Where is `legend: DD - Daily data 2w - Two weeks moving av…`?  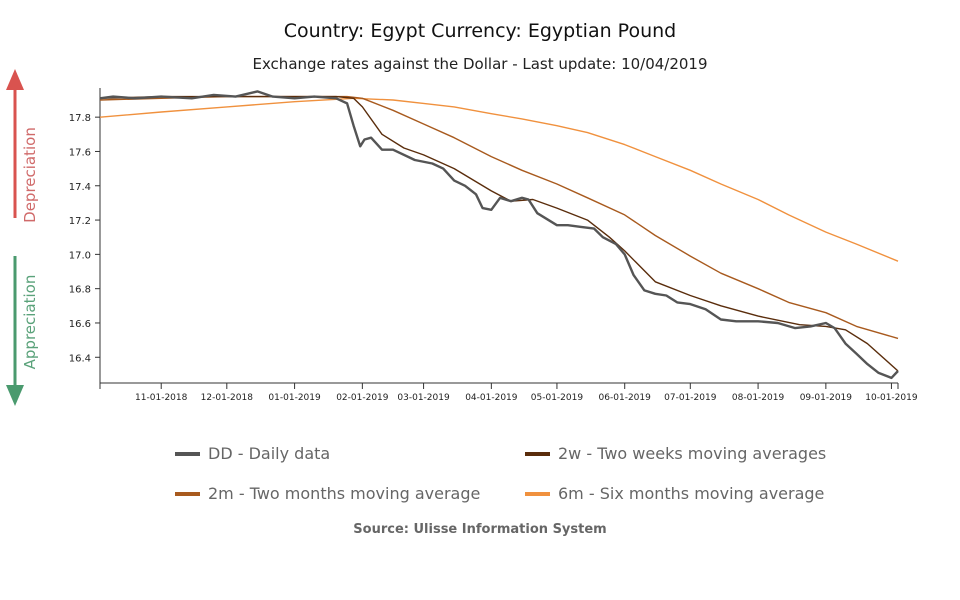 legend: DD - Daily data 2w - Two weeks moving av… is located at coordinates (480, 478).